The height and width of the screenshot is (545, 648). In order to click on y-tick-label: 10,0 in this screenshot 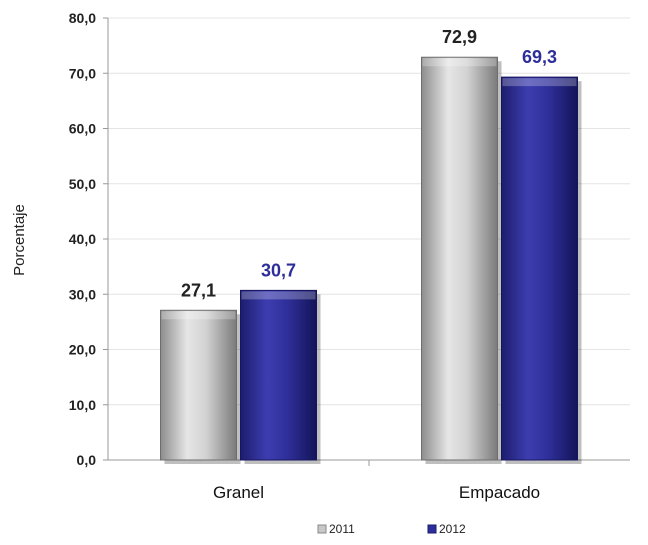, I will do `click(82, 405)`.